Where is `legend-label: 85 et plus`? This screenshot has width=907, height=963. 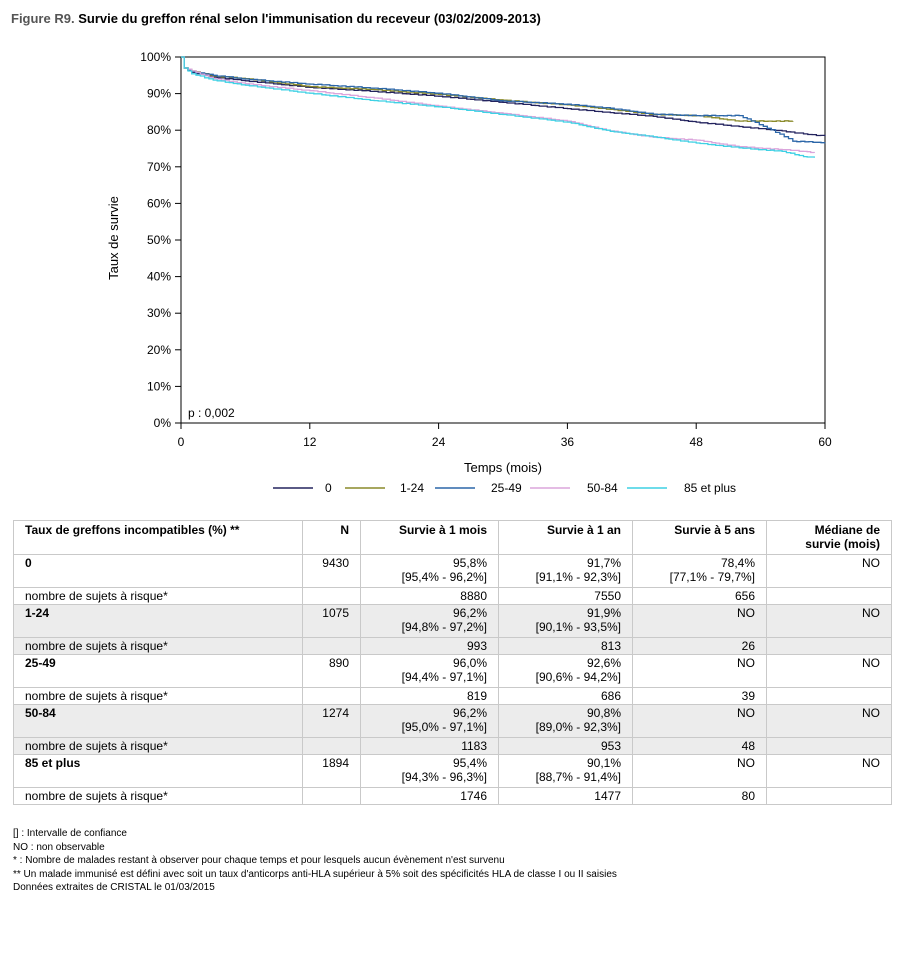
legend-label: 85 et plus is located at coordinates (710, 488).